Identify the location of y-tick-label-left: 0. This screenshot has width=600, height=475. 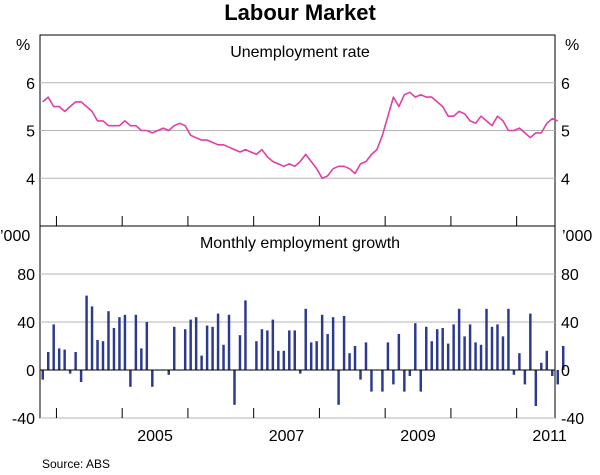
(30, 371).